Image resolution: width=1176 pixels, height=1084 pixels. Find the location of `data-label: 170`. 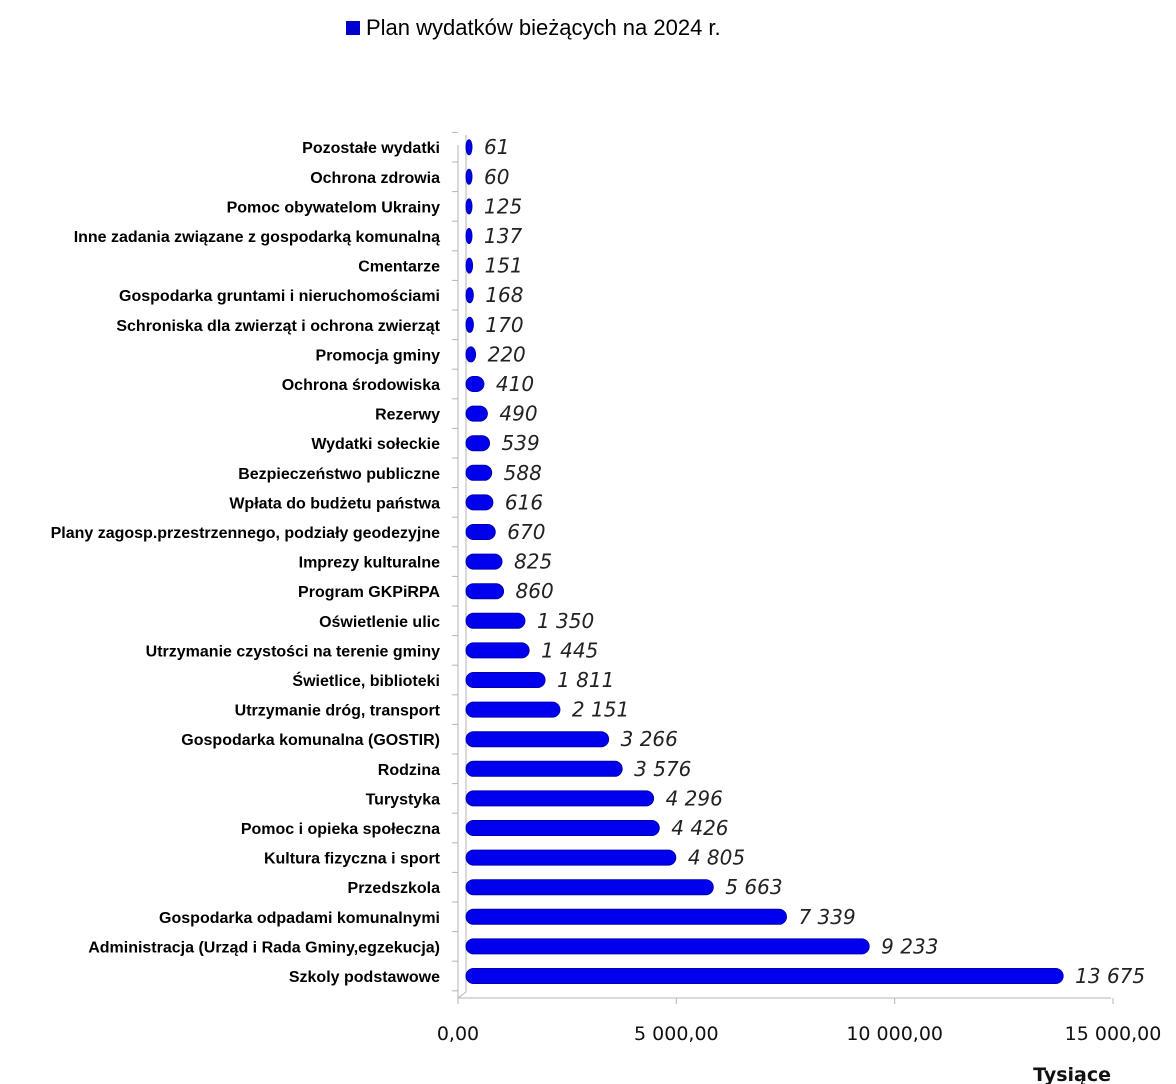

data-label: 170 is located at coordinates (504, 325).